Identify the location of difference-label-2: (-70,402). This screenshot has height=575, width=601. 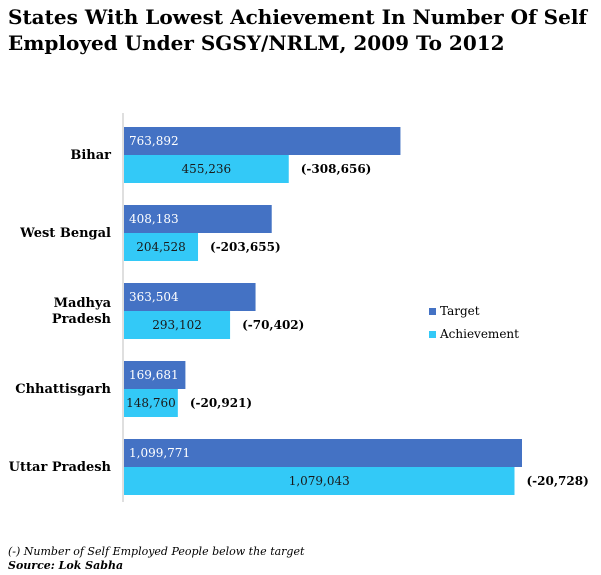
(273, 325).